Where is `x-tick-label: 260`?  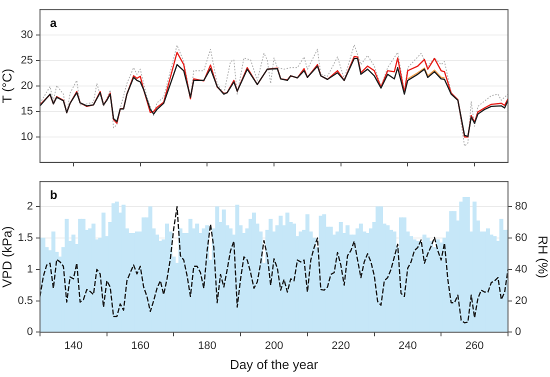
x-tick-label: 260 is located at coordinates (474, 346).